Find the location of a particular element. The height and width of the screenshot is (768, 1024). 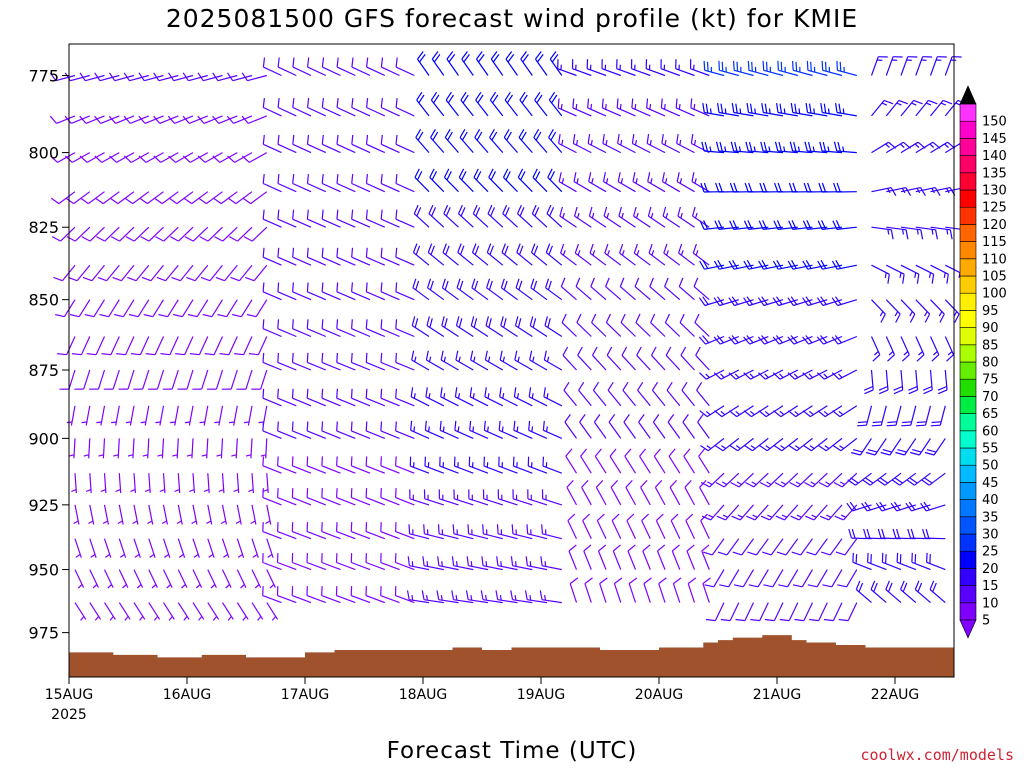

colorbar-tick-label: 135 is located at coordinates (994, 173).